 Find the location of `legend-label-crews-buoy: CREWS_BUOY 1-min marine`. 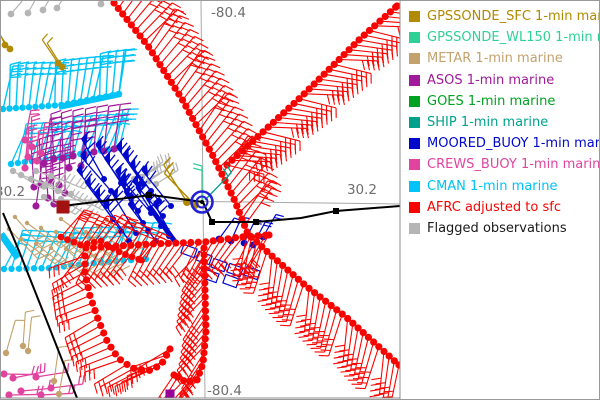

legend-label-crews-buoy: CREWS_BUOY 1-min marine is located at coordinates (513, 165).